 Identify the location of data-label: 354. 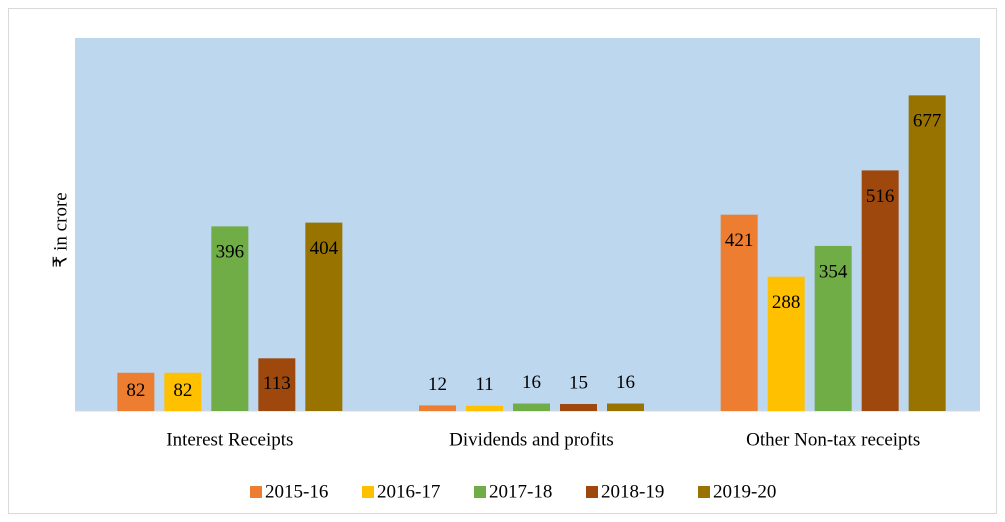
(833, 271).